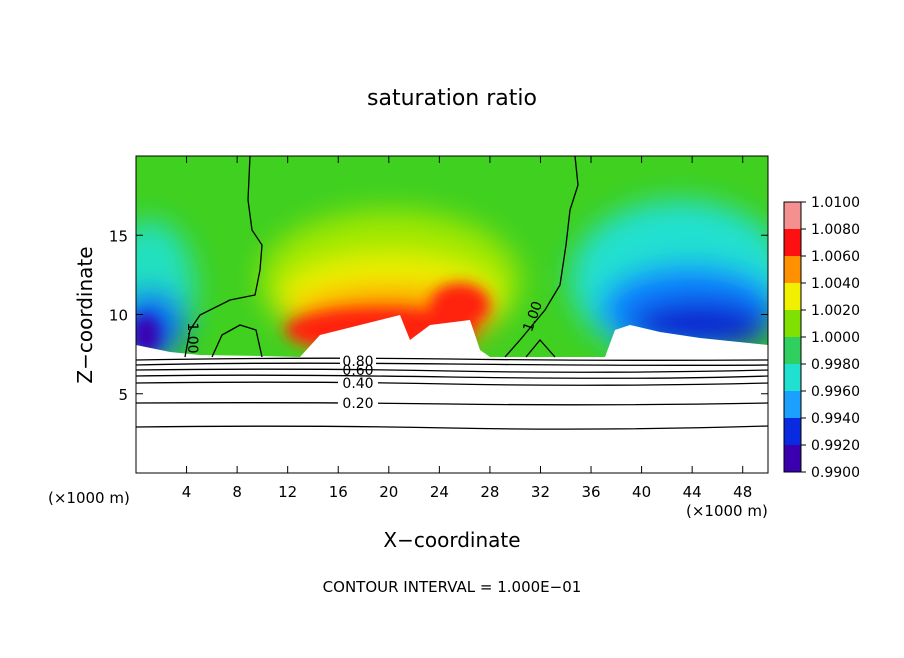 This screenshot has width=904, height=658. What do you see at coordinates (287, 492) in the screenshot?
I see `x-tick-label: 12` at bounding box center [287, 492].